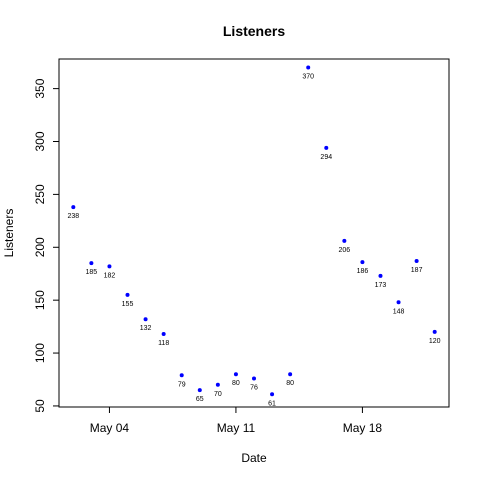  What do you see at coordinates (40, 300) in the screenshot?
I see `y-tick-label: 150` at bounding box center [40, 300].